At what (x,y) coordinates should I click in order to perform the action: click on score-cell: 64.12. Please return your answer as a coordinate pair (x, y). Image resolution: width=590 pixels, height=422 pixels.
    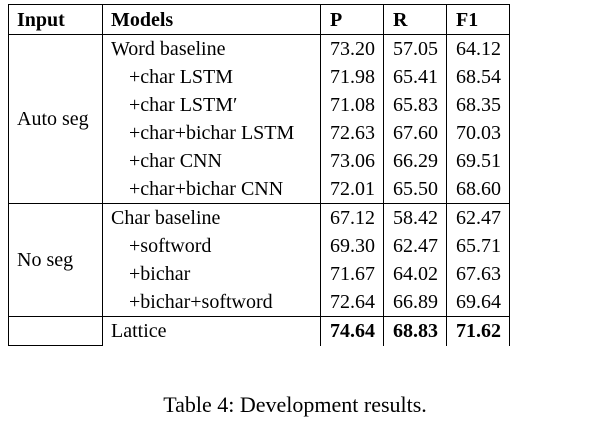
    Looking at the image, I should click on (478, 48).